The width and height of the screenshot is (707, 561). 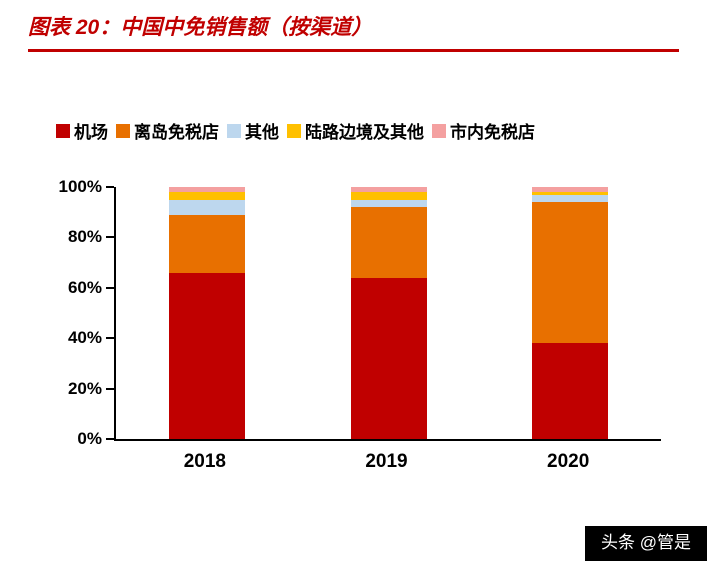 I want to click on chart-title: 图表 20：中国中免销售额（按渠道）, so click(x=200, y=27).